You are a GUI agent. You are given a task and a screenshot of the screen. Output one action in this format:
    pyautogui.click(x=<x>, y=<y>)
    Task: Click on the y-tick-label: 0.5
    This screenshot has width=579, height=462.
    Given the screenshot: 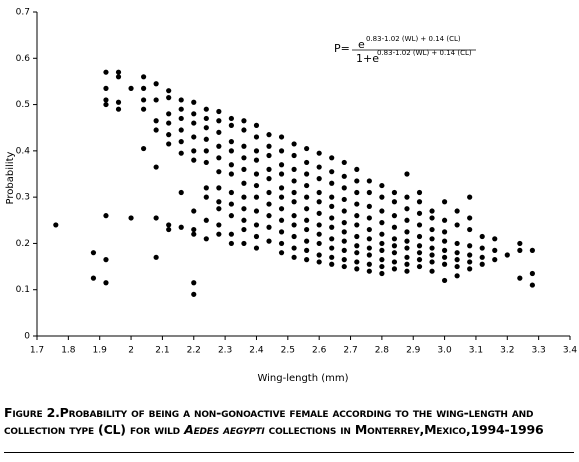 What is the action you would take?
    pyautogui.click(x=23, y=105)
    